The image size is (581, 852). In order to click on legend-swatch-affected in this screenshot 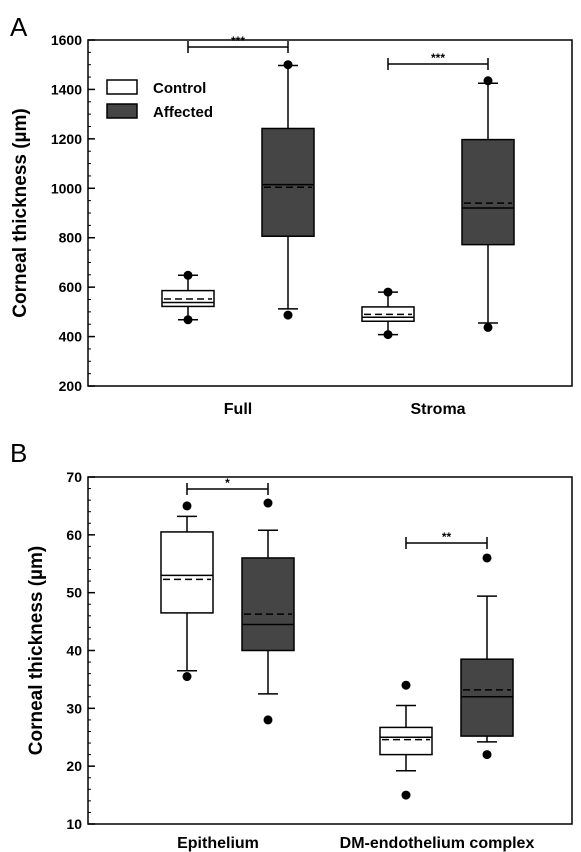, I will do `click(122, 111)`.